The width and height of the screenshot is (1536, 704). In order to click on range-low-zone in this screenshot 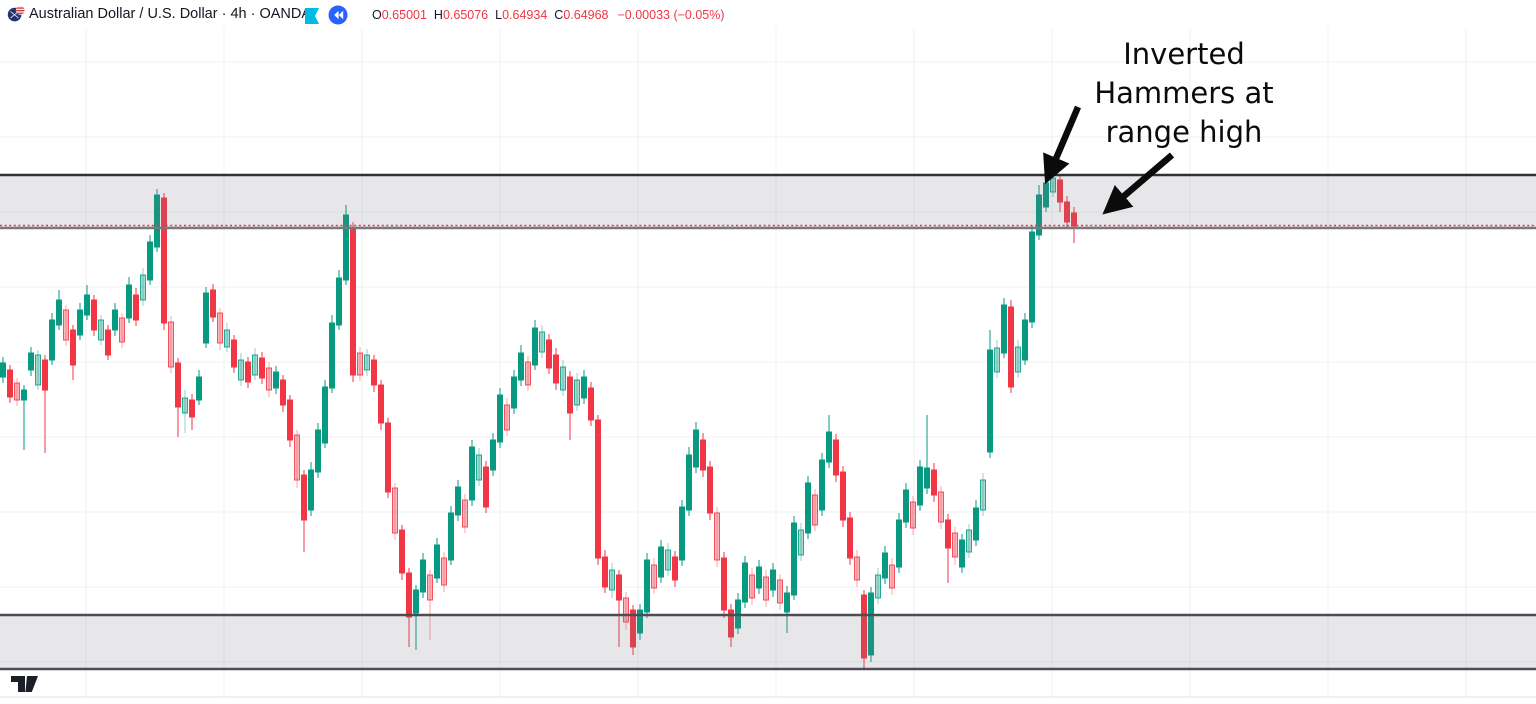, I will do `click(768, 641)`.